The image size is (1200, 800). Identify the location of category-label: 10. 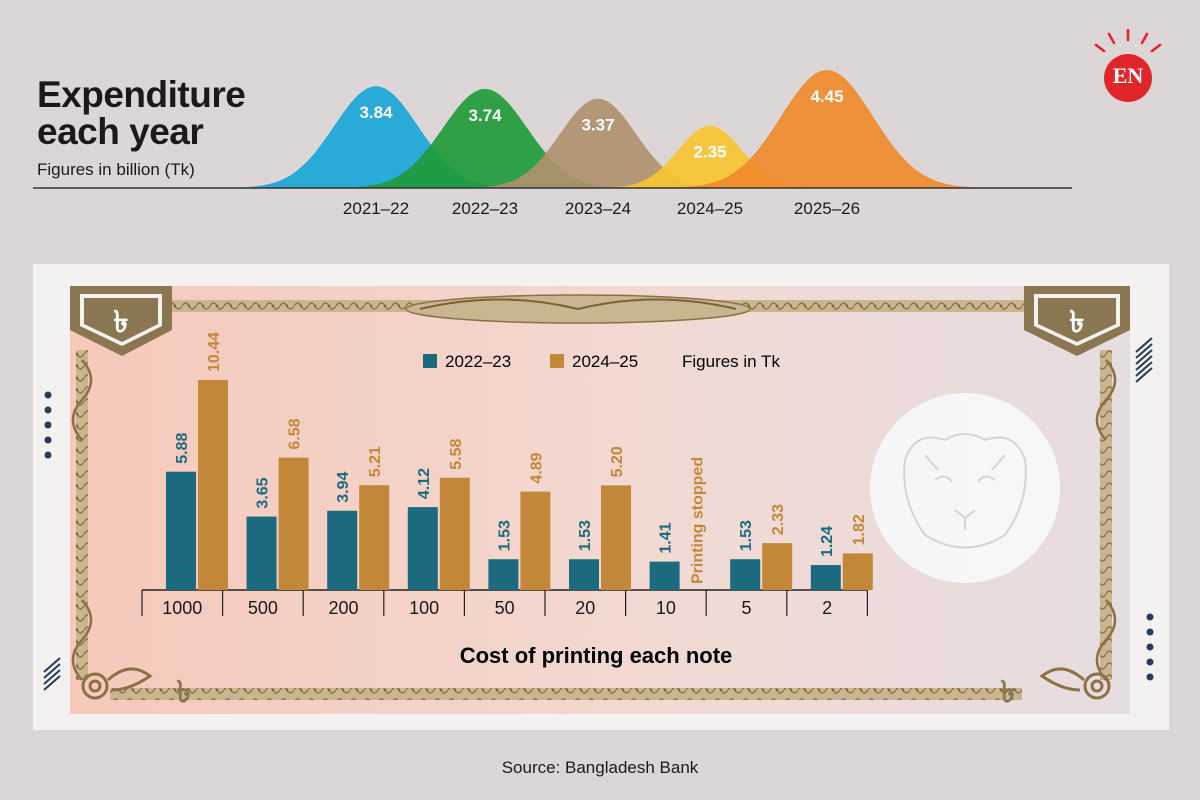
(666, 608).